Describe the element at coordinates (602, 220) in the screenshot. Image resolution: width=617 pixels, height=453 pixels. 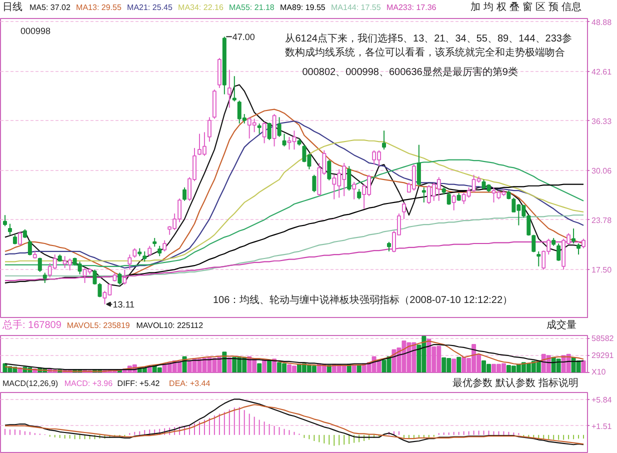
I see `y-tick-label: 23.78` at that location.